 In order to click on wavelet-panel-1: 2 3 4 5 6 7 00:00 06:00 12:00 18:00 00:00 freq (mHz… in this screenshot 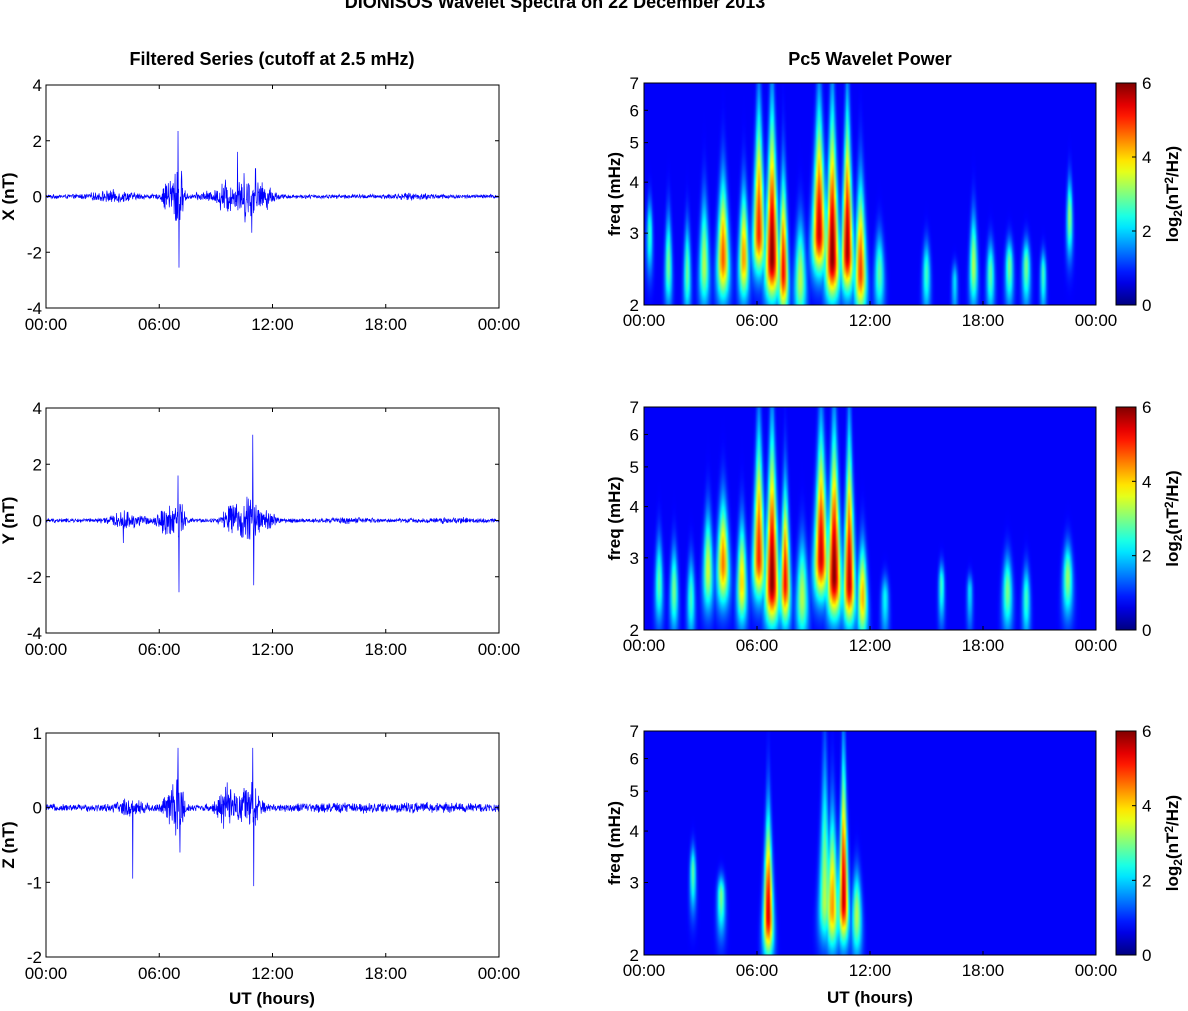, I will do `click(895, 526)`.